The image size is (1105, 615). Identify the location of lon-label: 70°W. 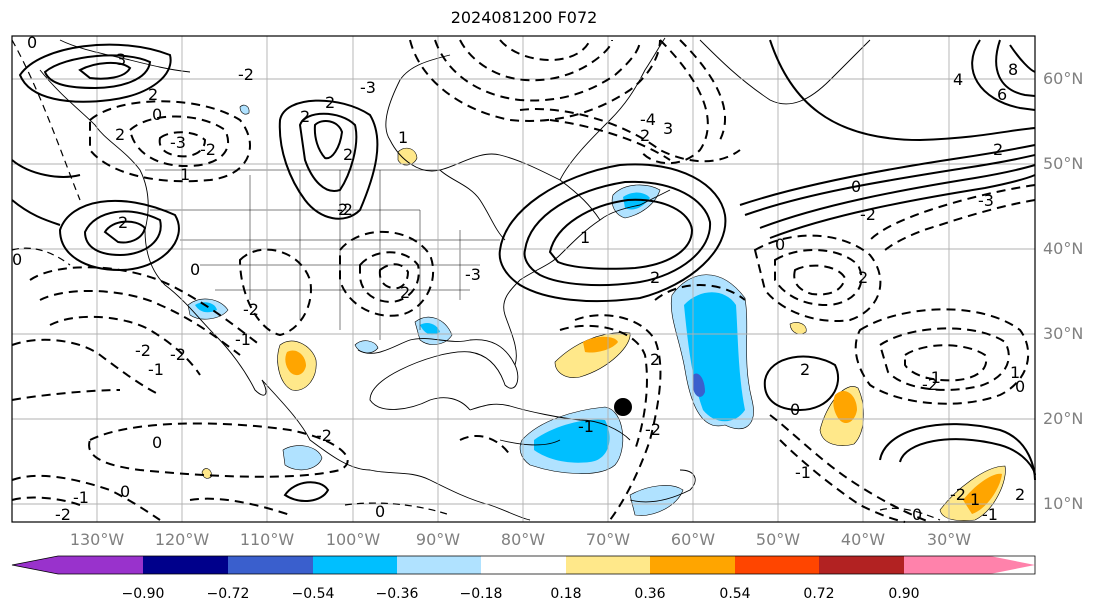
(608, 539).